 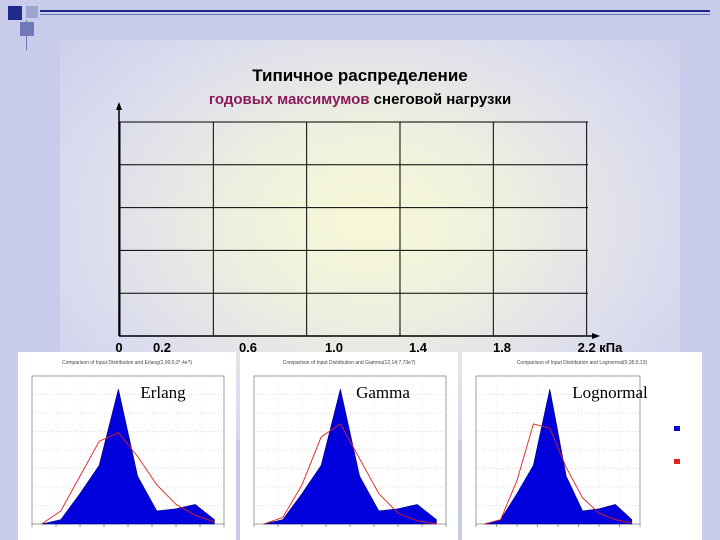 I want to click on distribution-label: Erlang, so click(x=163, y=392).